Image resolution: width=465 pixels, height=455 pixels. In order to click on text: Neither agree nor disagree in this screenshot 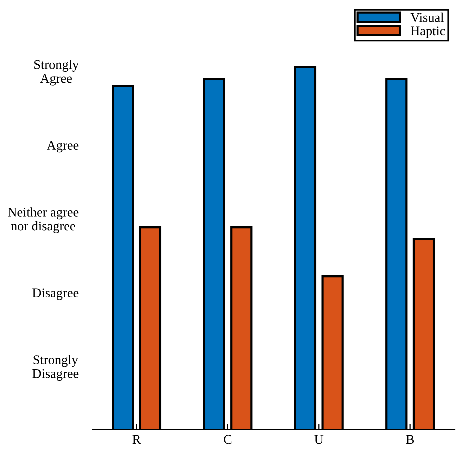, I will do `click(43, 221)`.